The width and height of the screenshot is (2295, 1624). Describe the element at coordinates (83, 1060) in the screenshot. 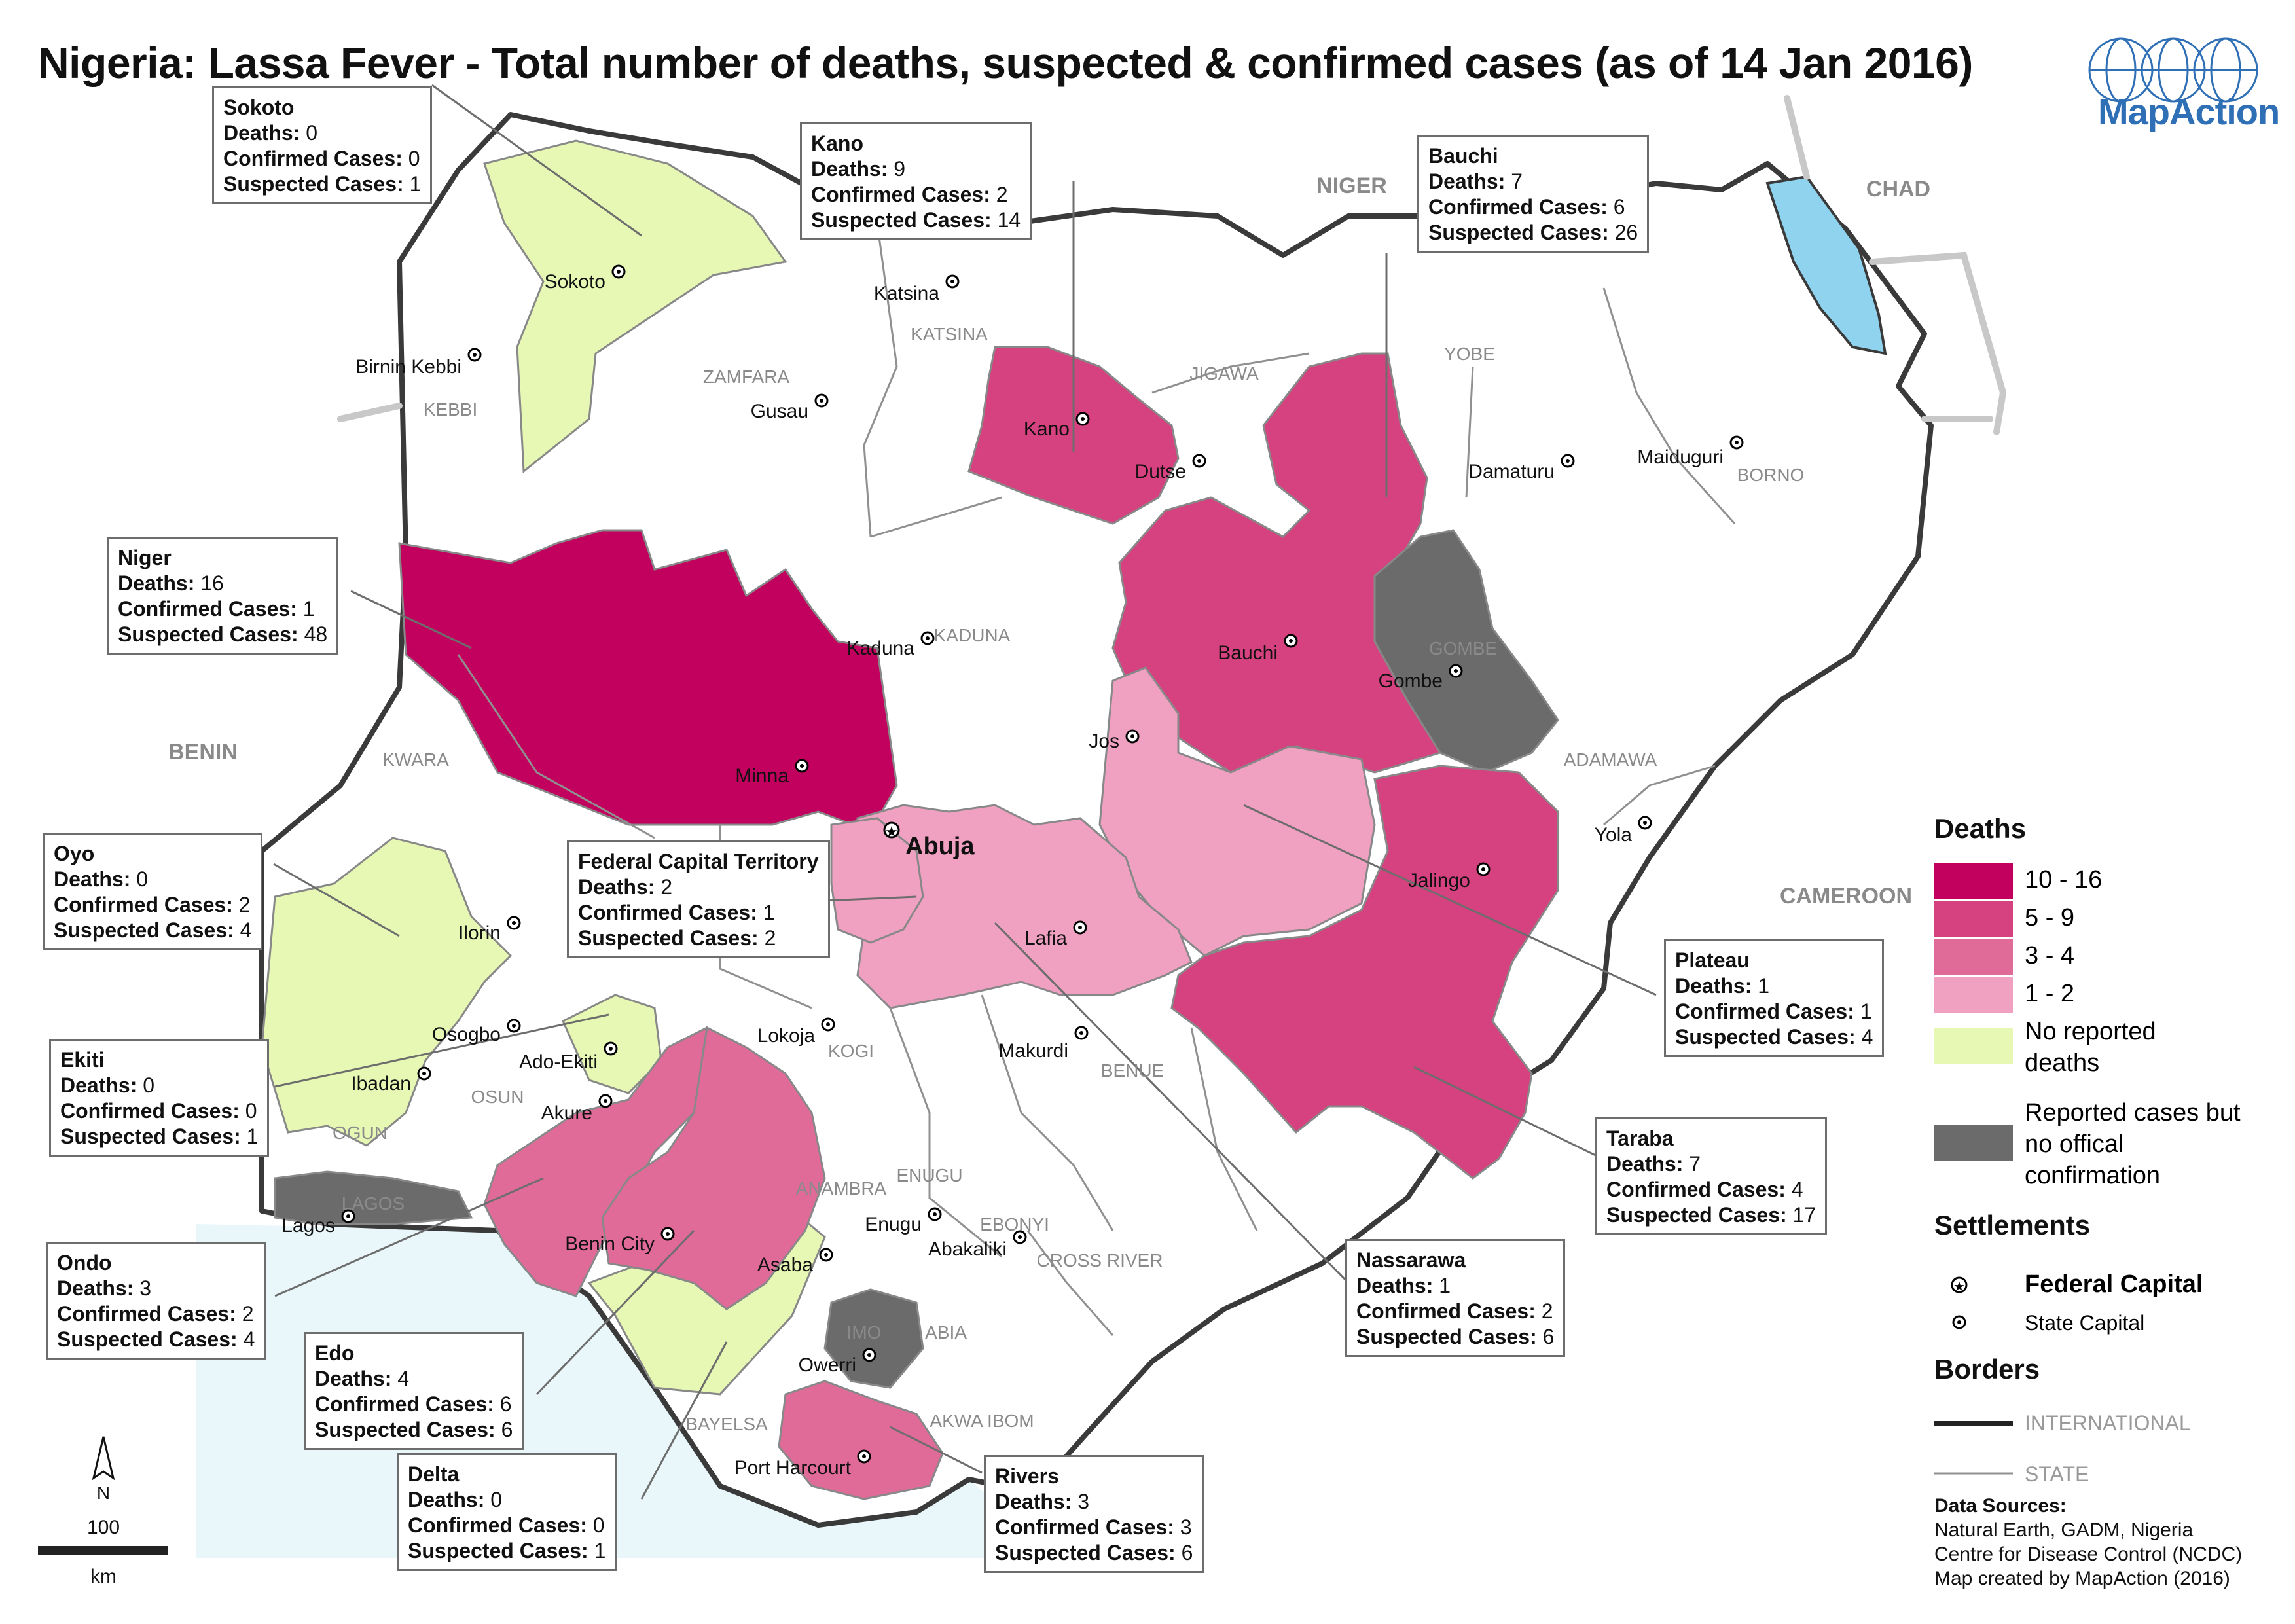

I see `callout-name: Ekiti` at that location.